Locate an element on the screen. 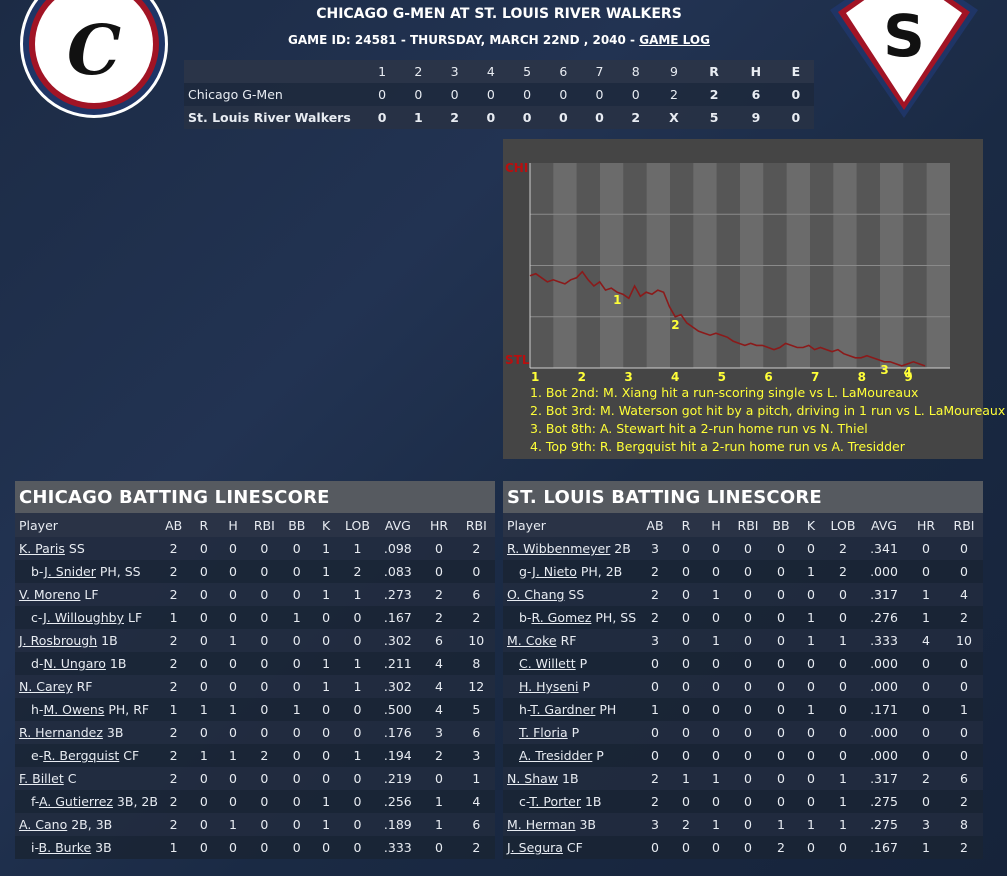 The image size is (1007, 876). batting-col-header: H is located at coordinates (716, 525).